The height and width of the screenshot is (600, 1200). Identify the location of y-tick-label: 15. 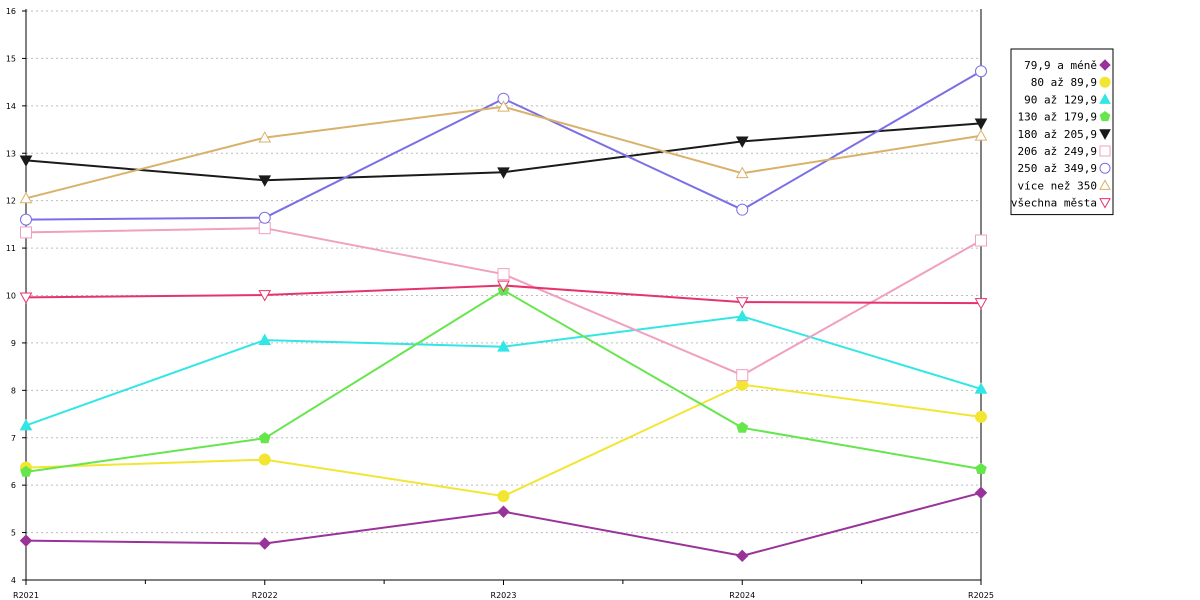
(11, 58).